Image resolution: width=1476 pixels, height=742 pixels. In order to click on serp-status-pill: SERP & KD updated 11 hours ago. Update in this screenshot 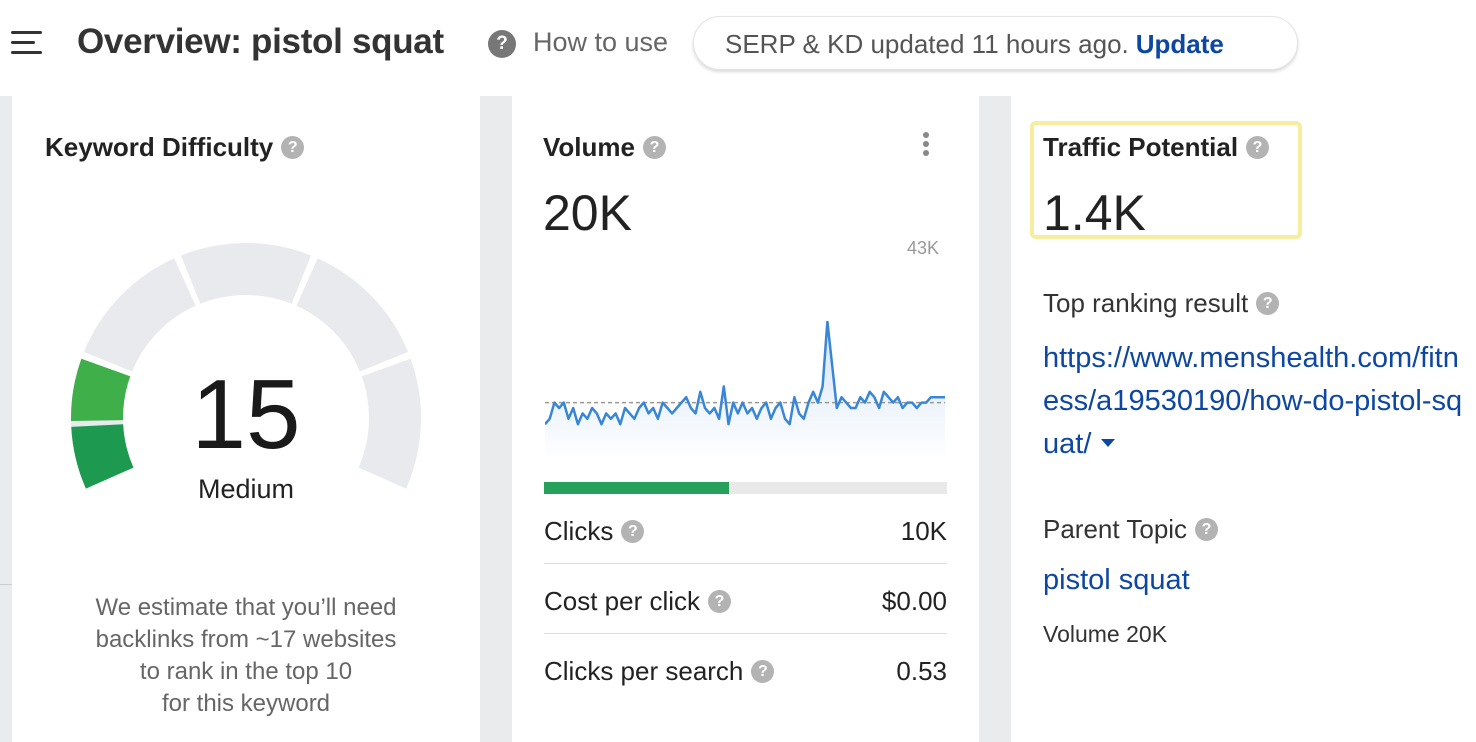, I will do `click(995, 43)`.